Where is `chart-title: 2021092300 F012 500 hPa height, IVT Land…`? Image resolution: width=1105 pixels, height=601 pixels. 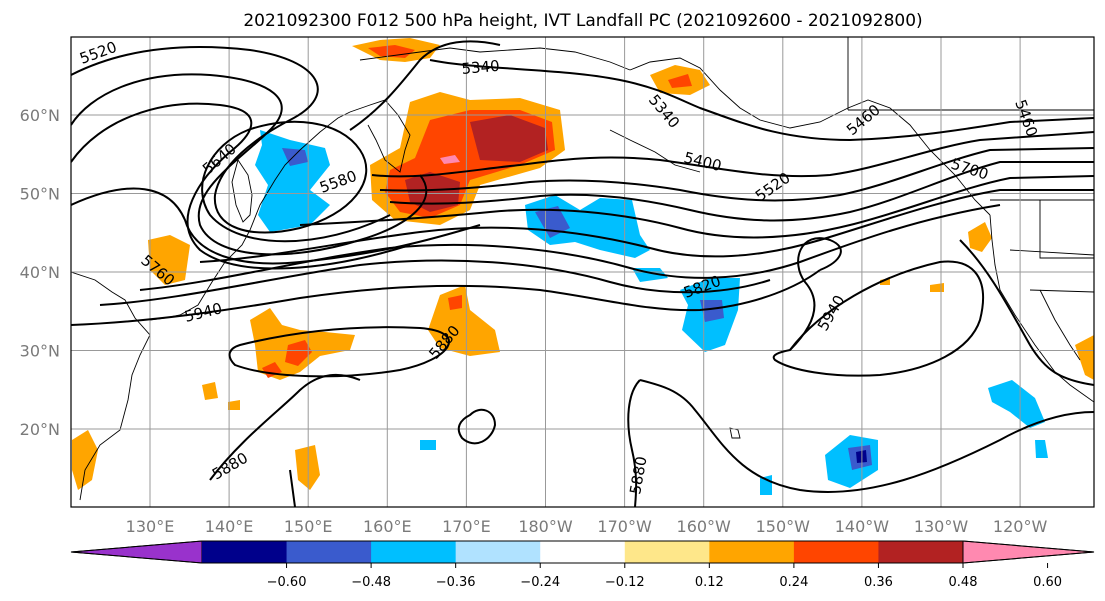
chart-title: 2021092300 F012 500 hPa height, IVT Land… is located at coordinates (582, 21).